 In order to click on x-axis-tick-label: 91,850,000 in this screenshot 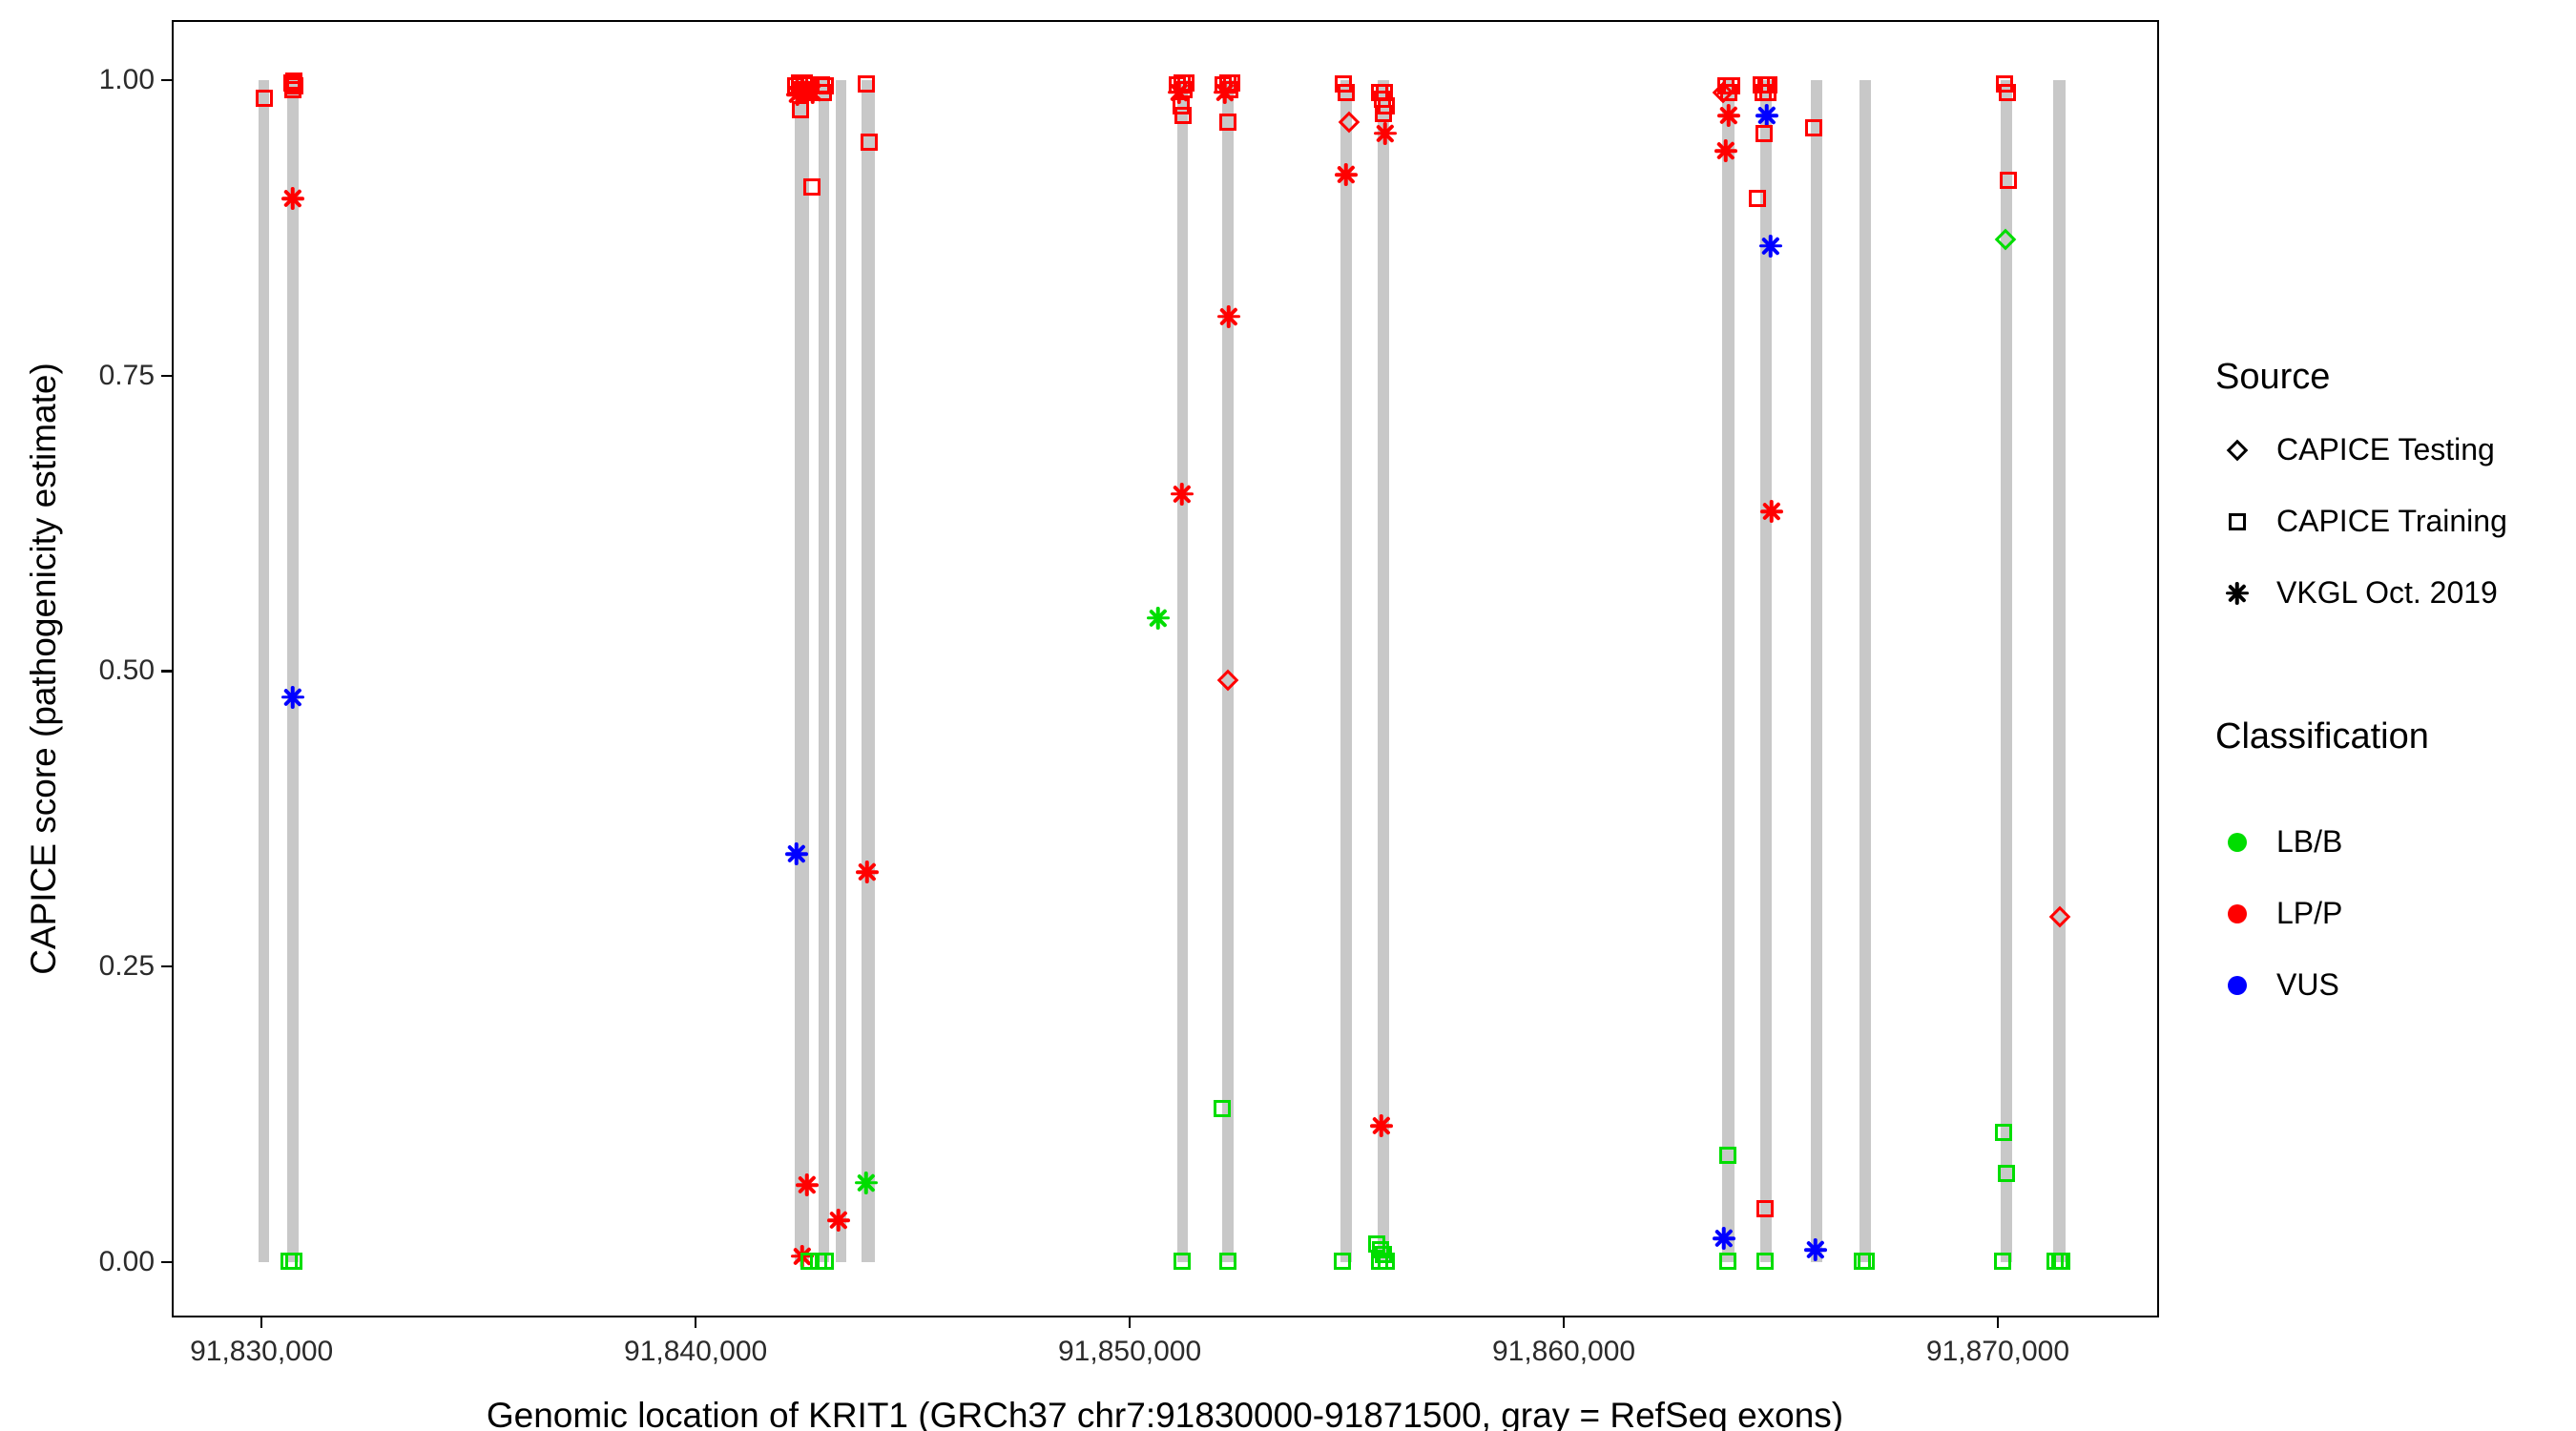, I will do `click(1130, 1351)`.